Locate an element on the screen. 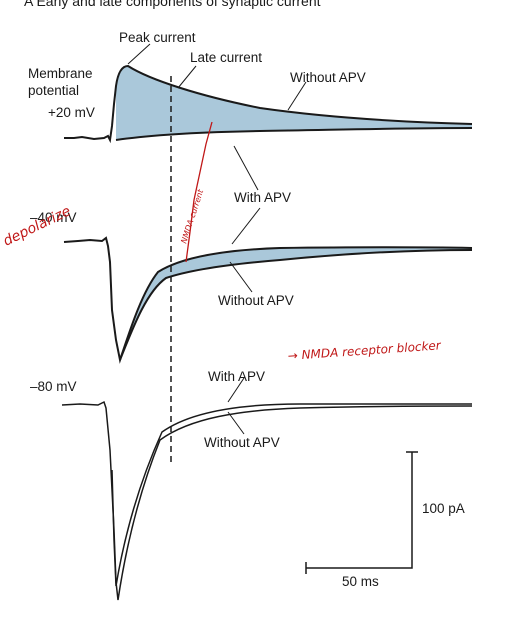  membrane-potential-label-line2: potential is located at coordinates (53, 90).